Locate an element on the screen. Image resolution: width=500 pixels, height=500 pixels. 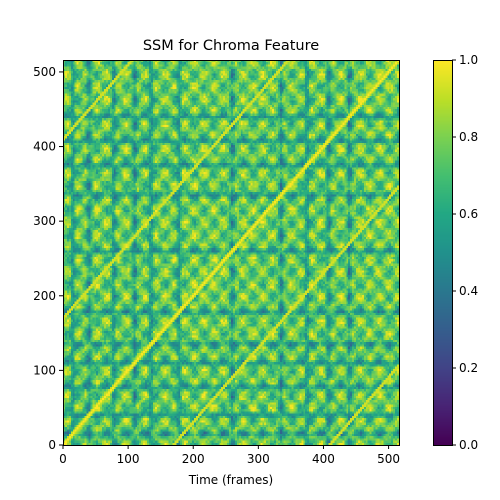
x-tick-label: 100 is located at coordinates (128, 459).